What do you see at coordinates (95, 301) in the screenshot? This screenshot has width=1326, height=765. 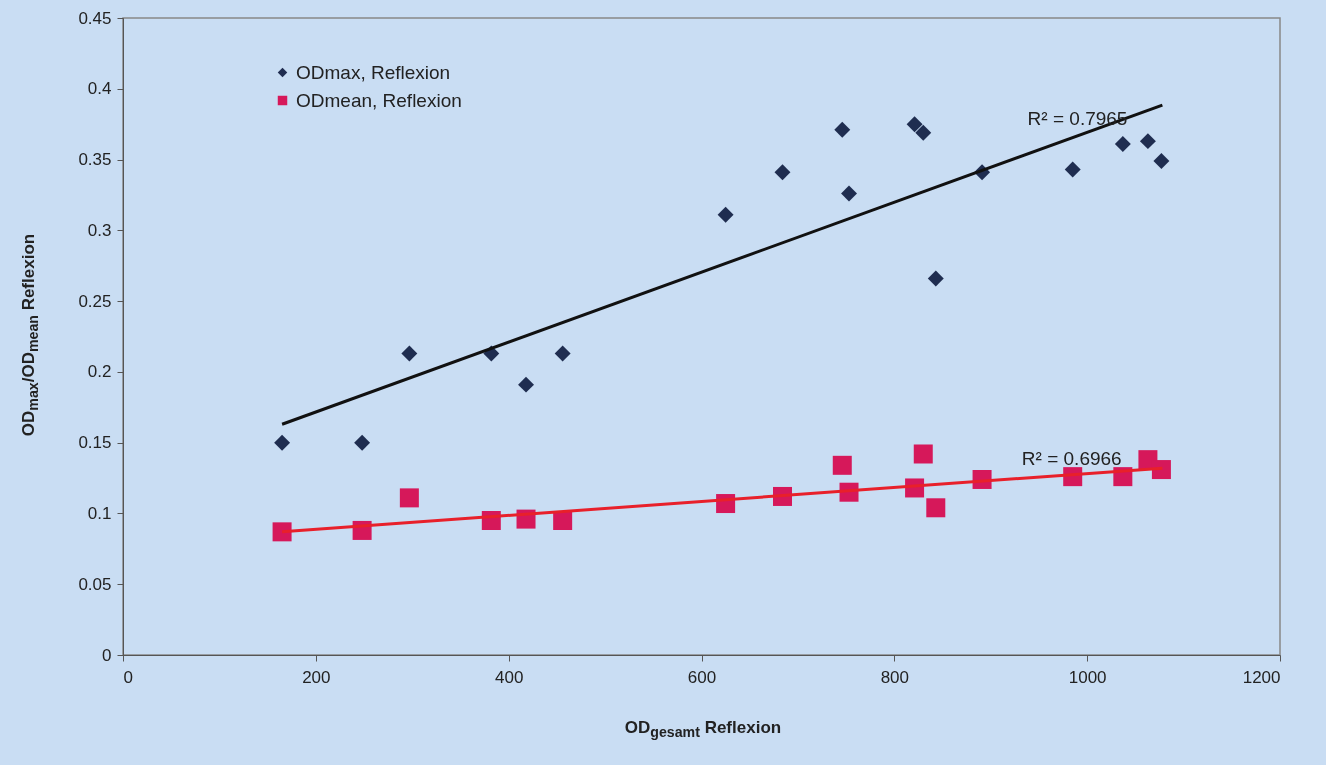 I see `y-tick-label: 0.25` at bounding box center [95, 301].